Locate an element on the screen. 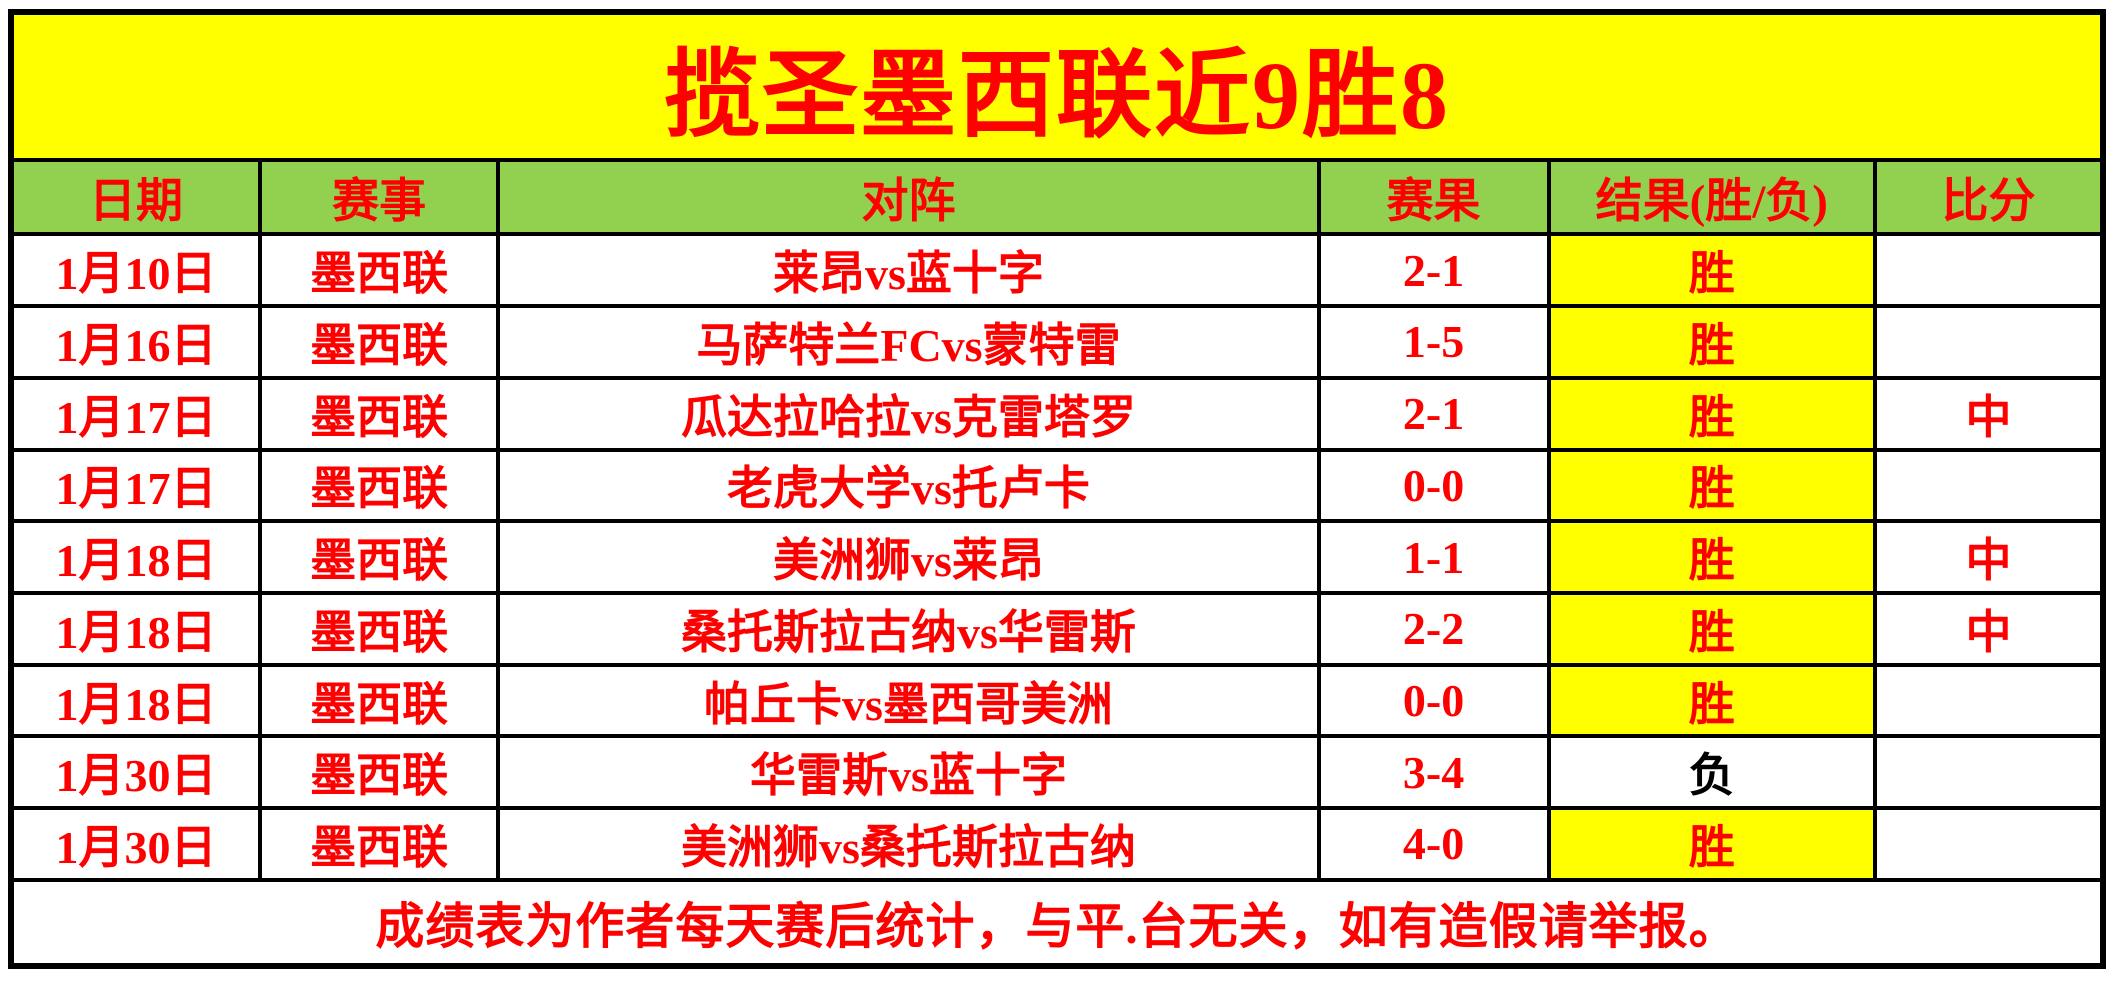 The height and width of the screenshot is (982, 2114). table-row: 1月18日 墨西联 桑托斯拉古纳vs华雷斯 2-2 胜 中 is located at coordinates (1057, 628).